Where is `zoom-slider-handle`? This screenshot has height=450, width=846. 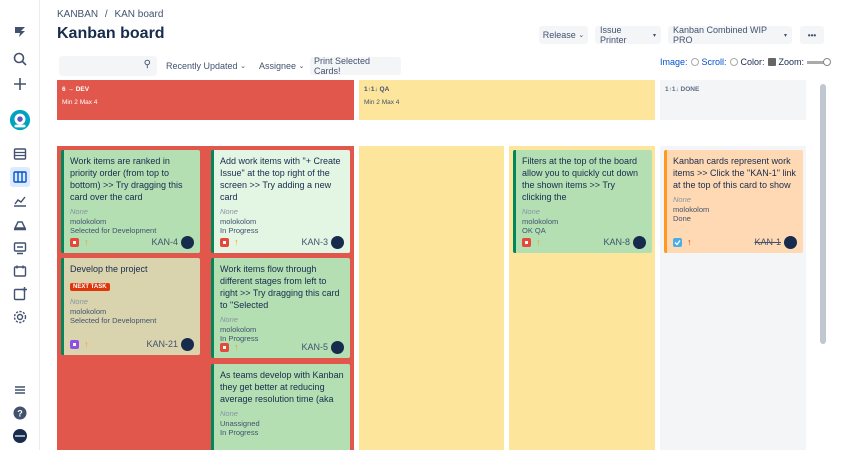 zoom-slider-handle is located at coordinates (827, 61).